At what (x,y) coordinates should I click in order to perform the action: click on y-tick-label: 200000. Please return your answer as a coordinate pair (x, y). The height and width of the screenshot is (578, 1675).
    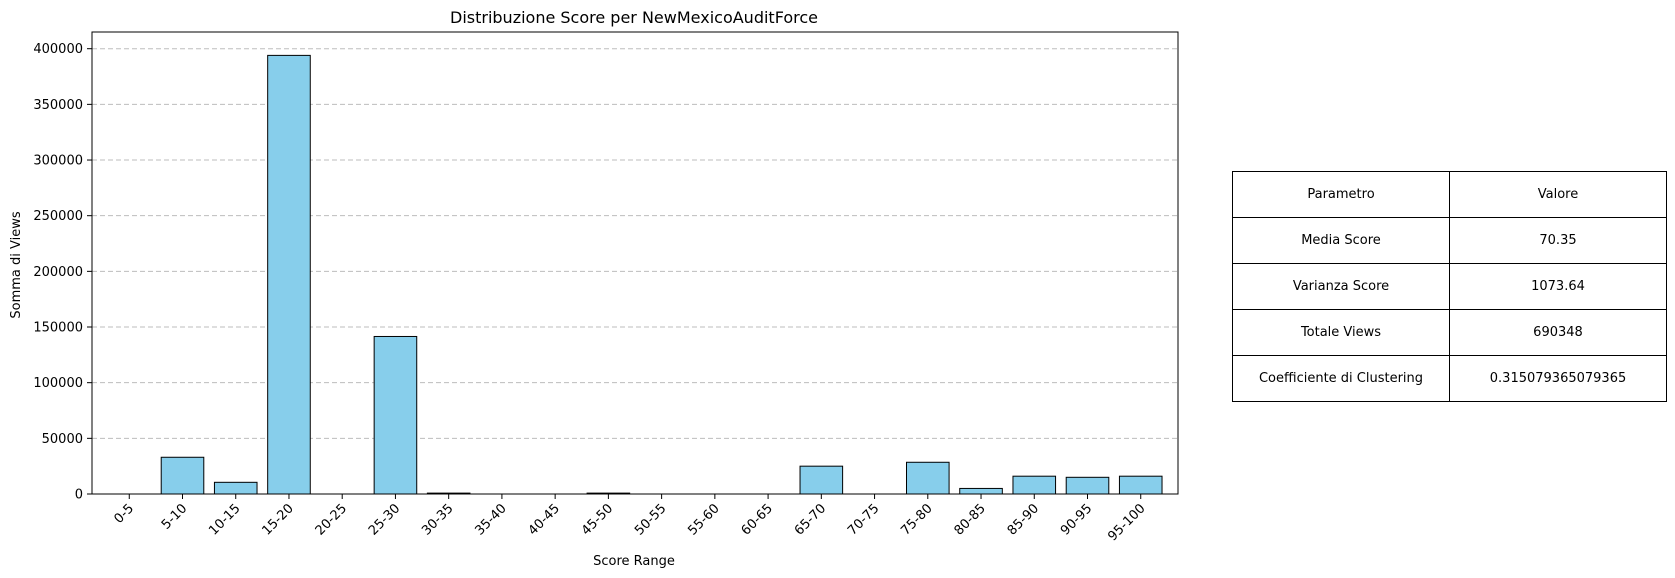
    Looking at the image, I should click on (58, 272).